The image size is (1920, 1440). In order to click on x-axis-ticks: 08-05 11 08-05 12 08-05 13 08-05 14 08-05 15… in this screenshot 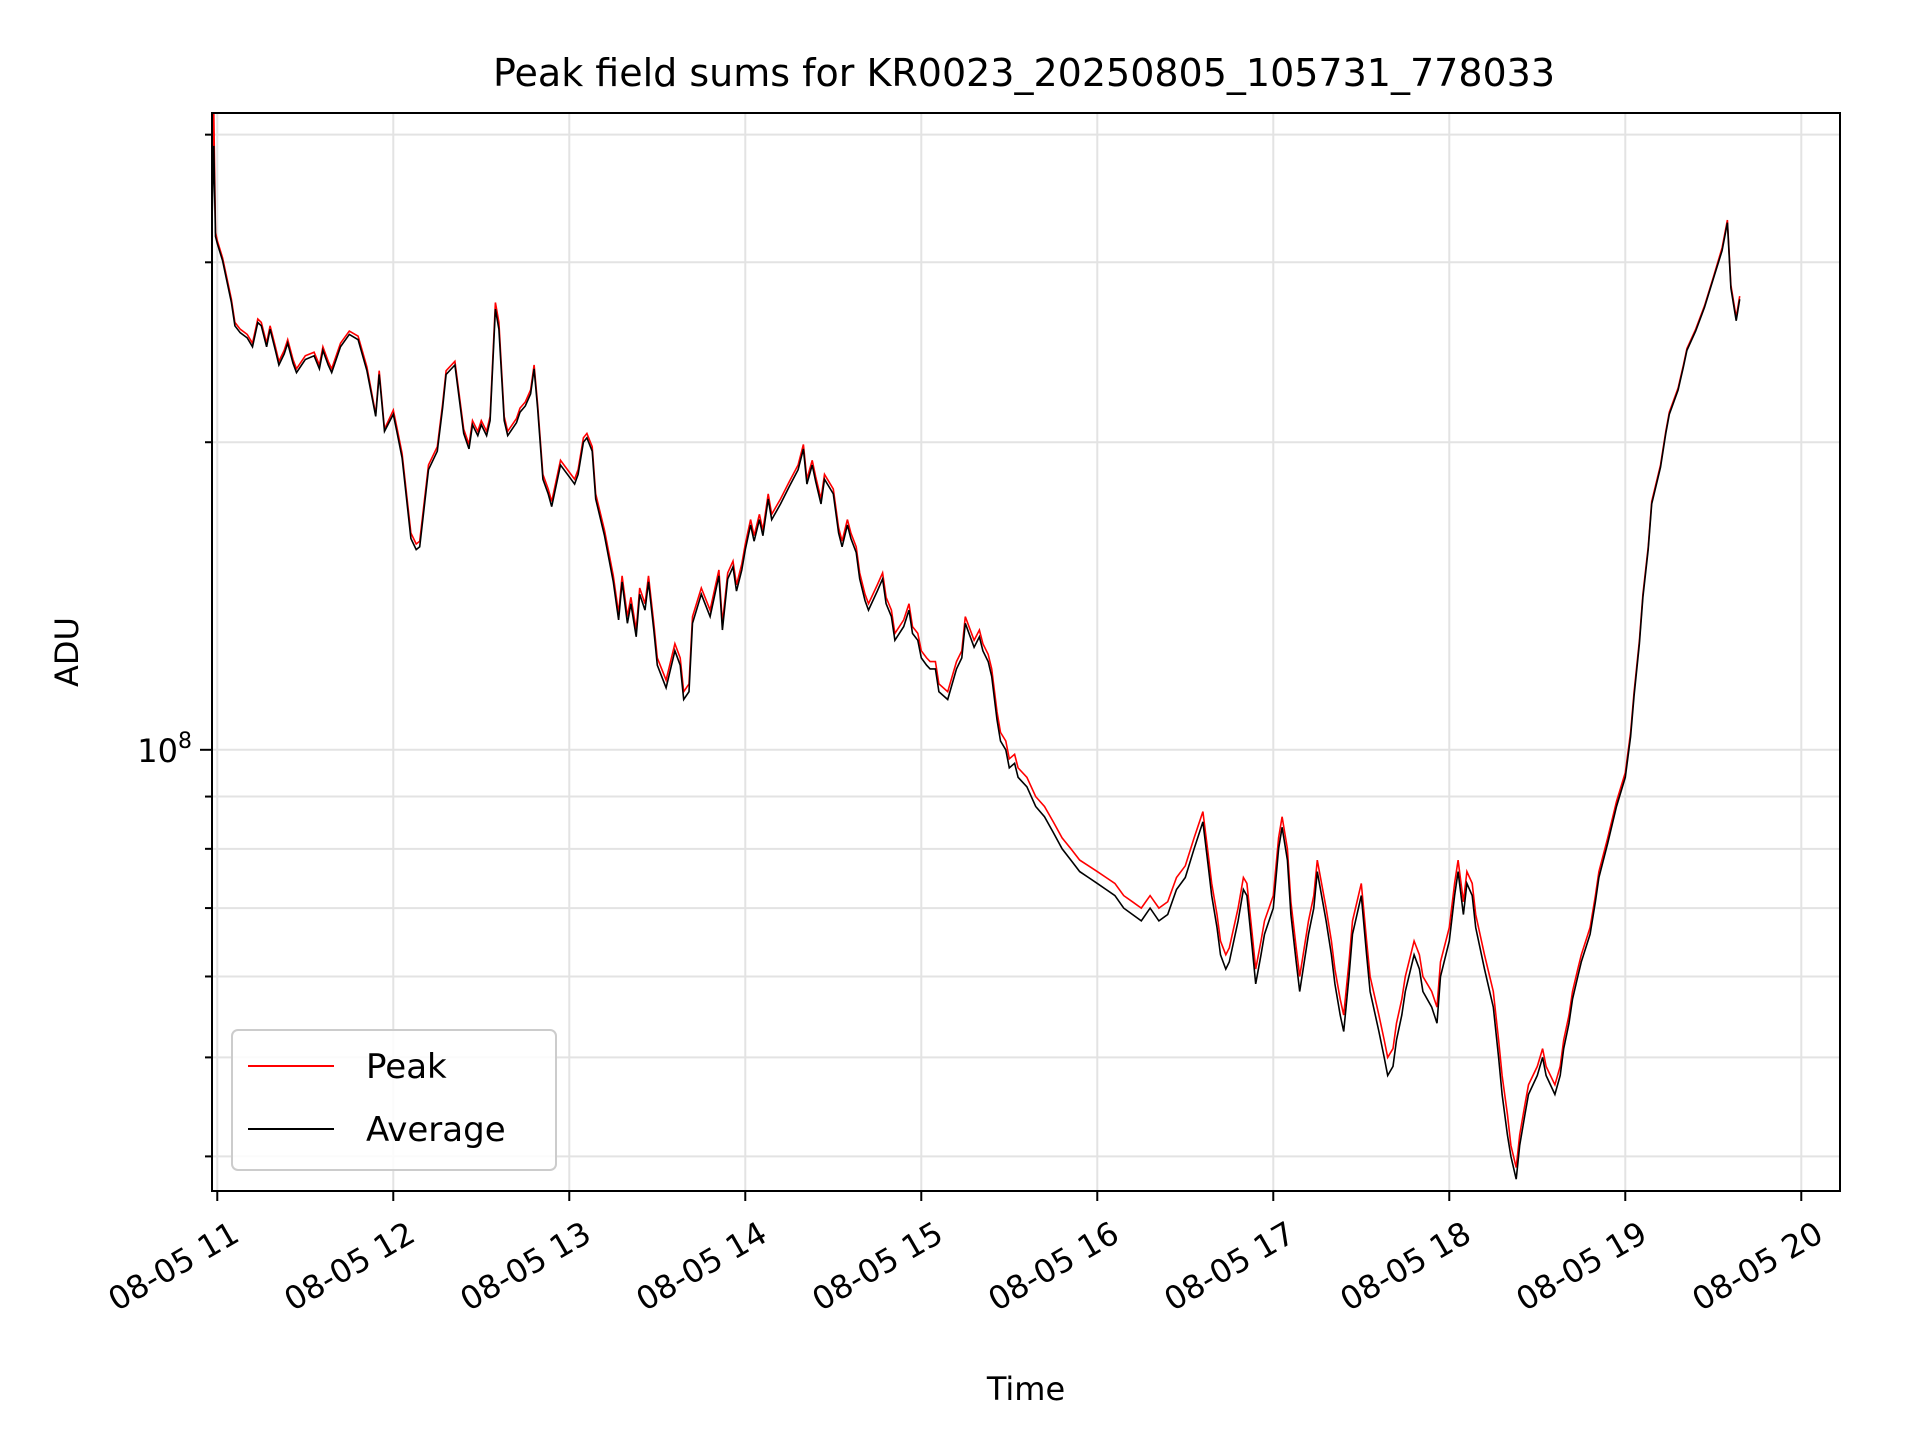, I will do `click(966, 1255)`.